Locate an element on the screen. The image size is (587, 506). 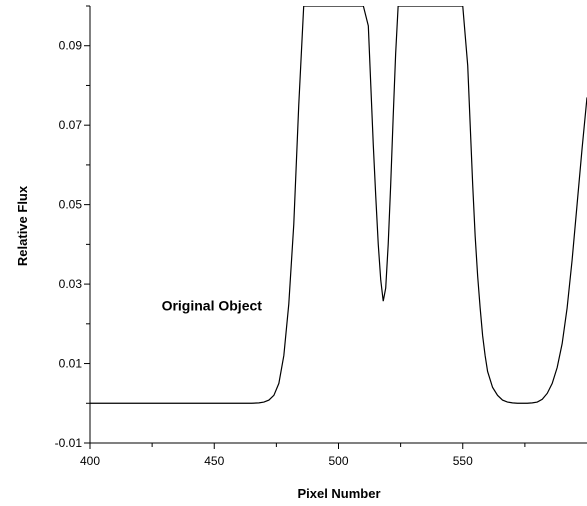
y-tick-label: 0.01 is located at coordinates (71, 364).